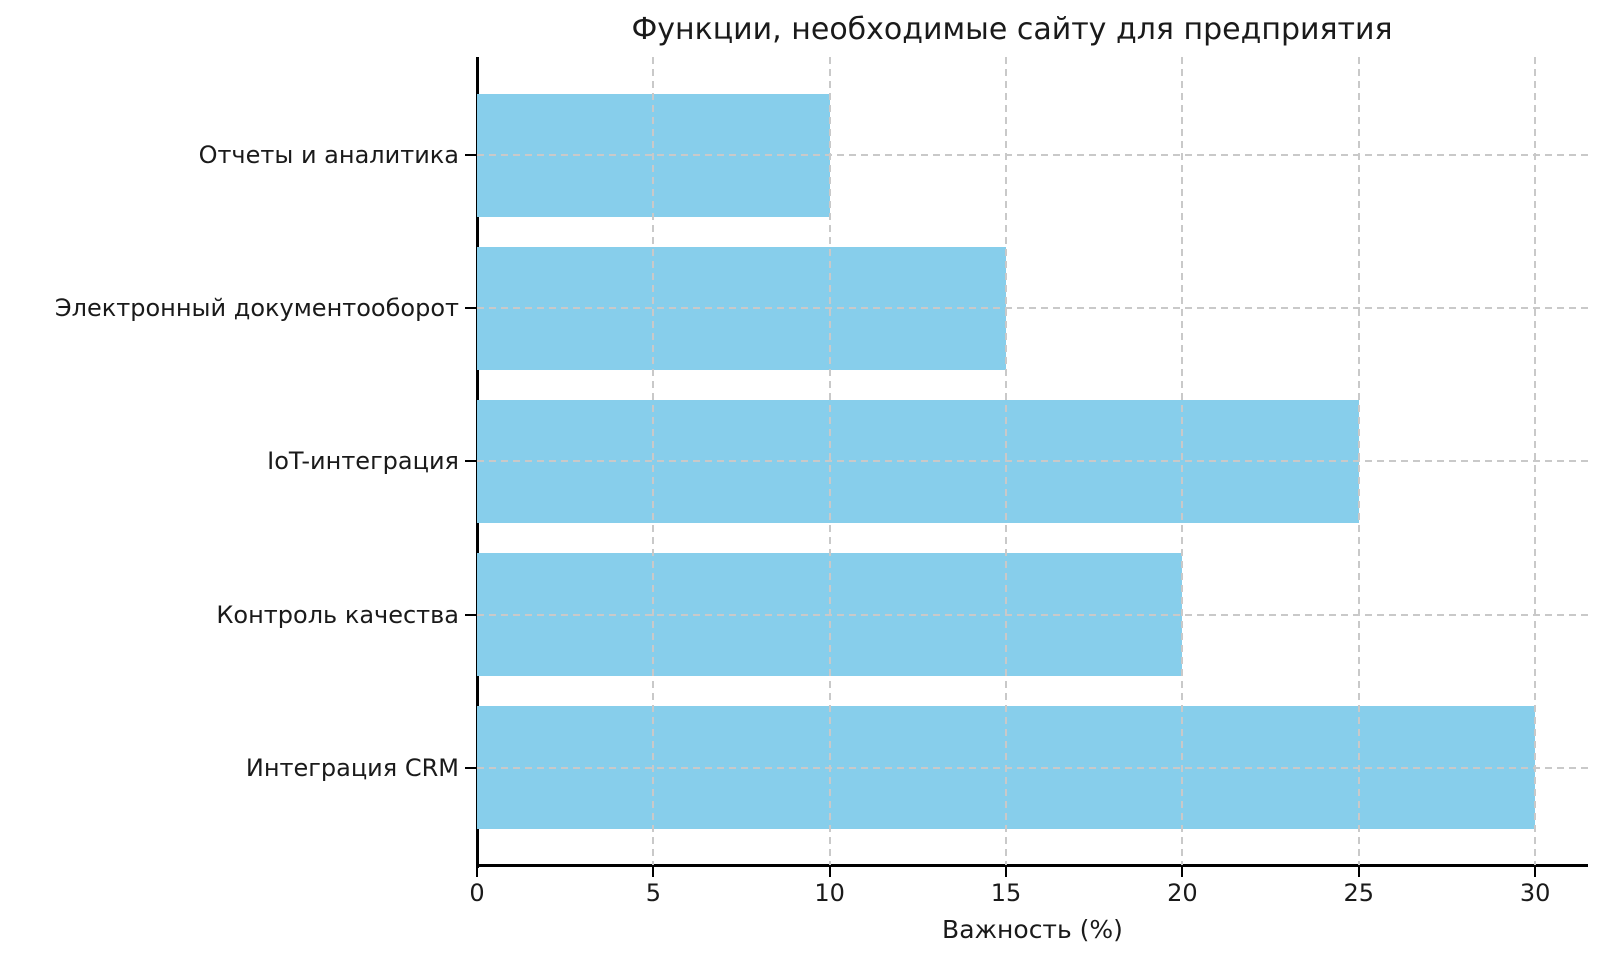  I want to click on y-tick-label-4: Контроль качества, so click(337, 614).